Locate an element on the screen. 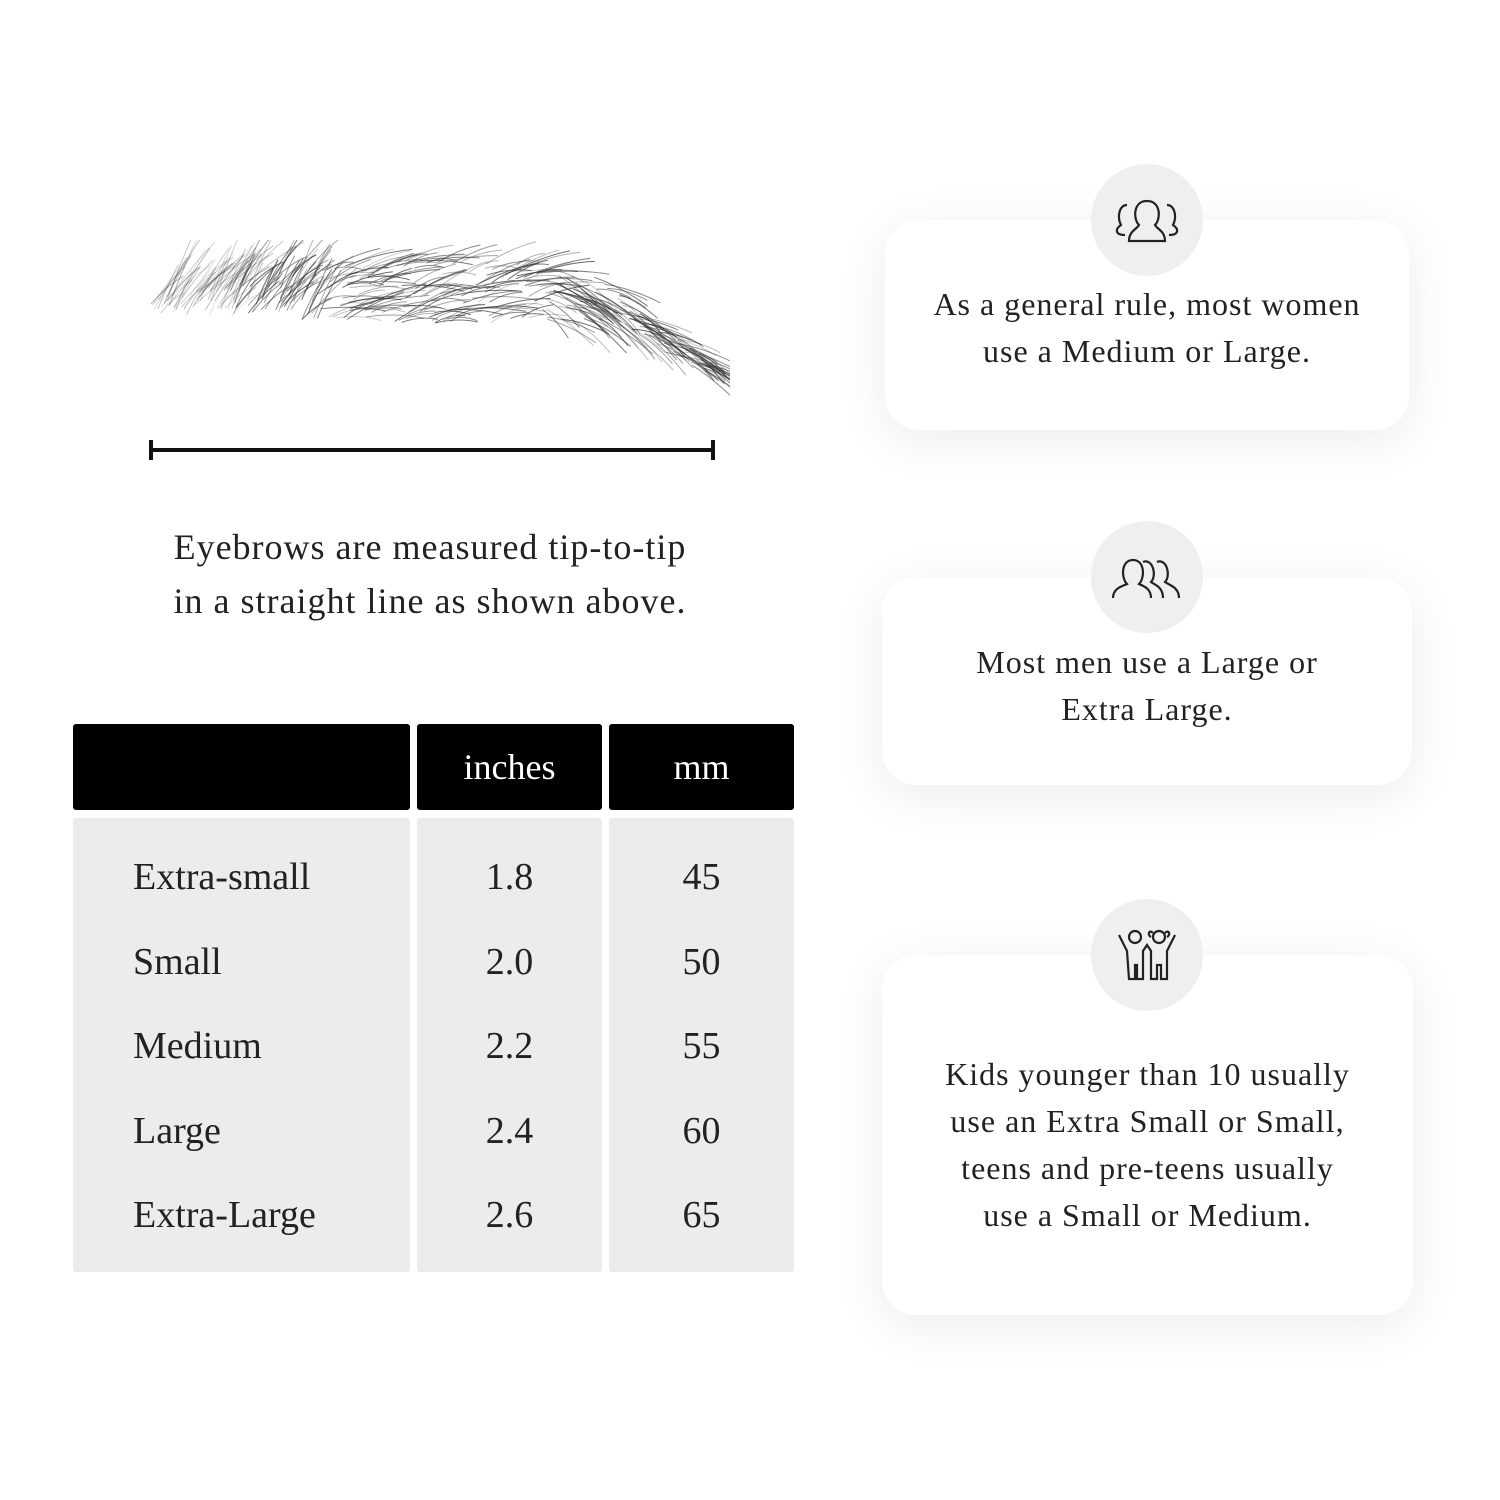  table-cell-mm: 50 is located at coordinates (701, 961).